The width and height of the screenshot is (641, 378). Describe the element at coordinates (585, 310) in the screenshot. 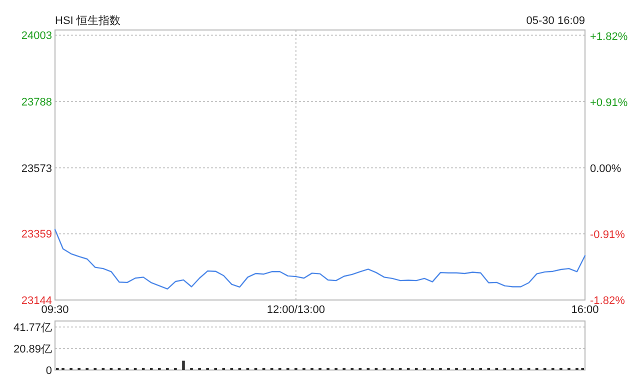

I see `x-tick-label: 16:00` at that location.